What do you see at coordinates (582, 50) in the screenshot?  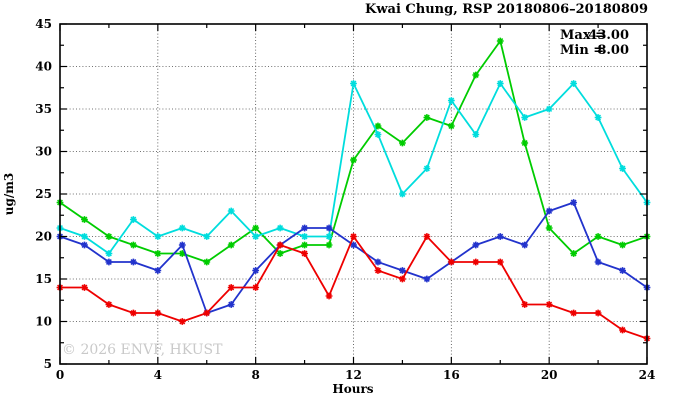 I see `legend-min-label: Min =` at bounding box center [582, 50].